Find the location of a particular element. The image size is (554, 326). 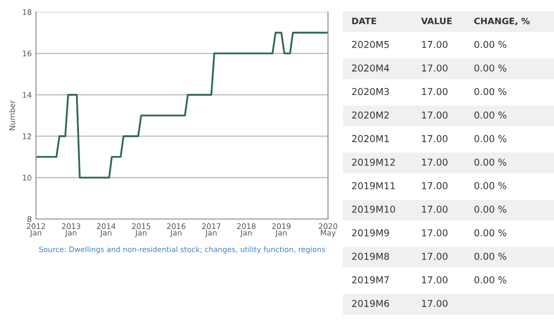

text: DATE is located at coordinates (364, 21).